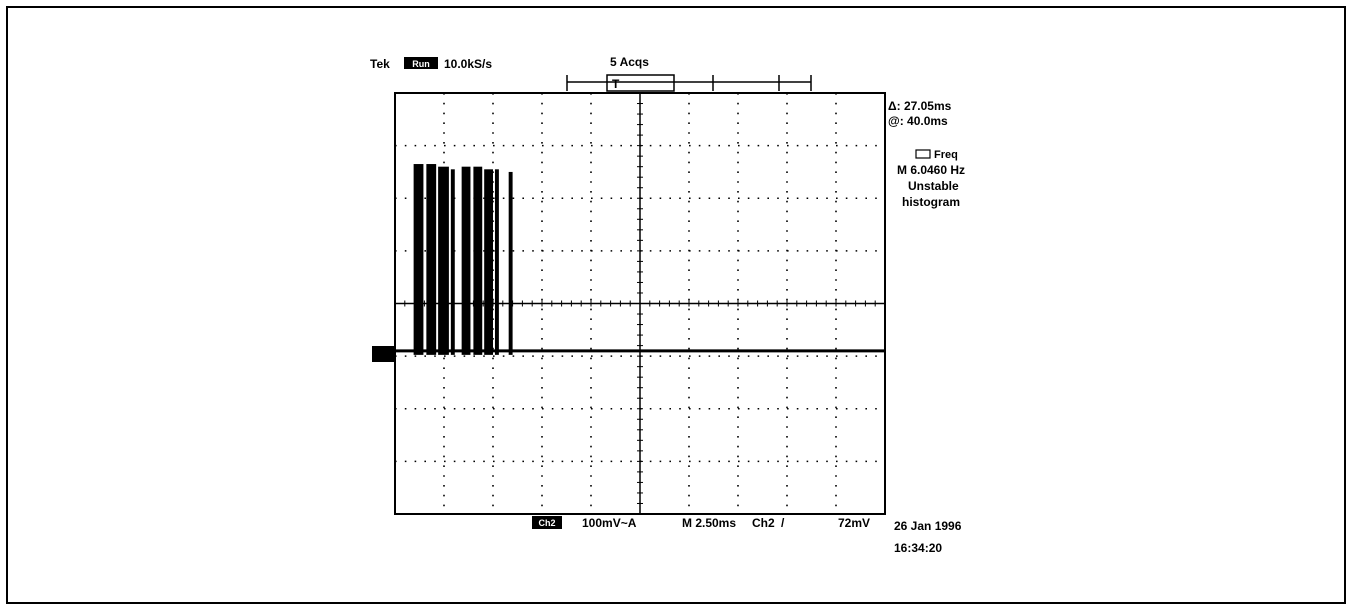 The width and height of the screenshot is (1354, 606). Describe the element at coordinates (933, 186) in the screenshot. I see `status-line-1: Unstable` at that location.